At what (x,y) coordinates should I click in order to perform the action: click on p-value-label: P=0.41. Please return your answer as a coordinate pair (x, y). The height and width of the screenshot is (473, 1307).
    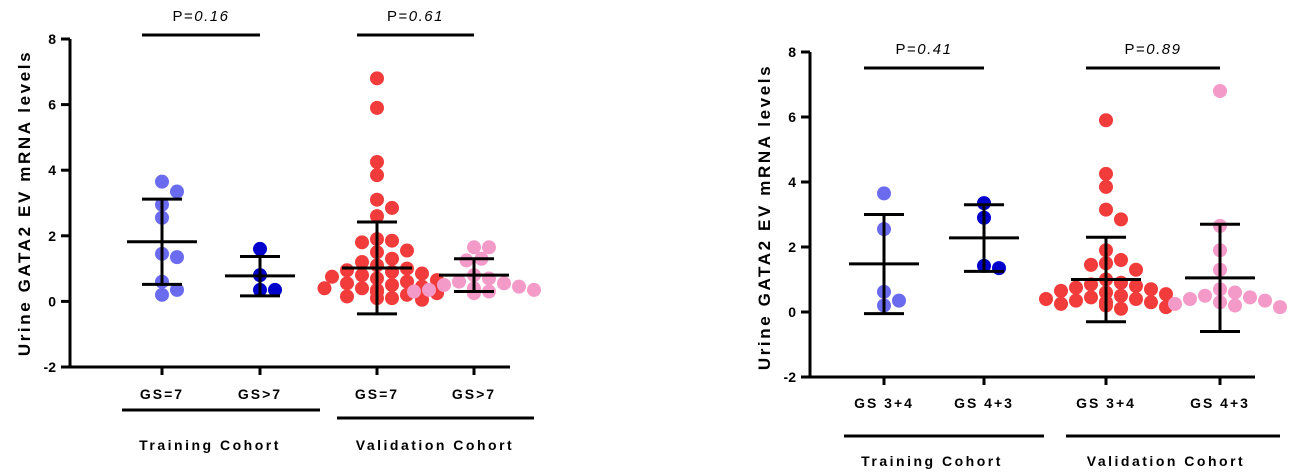
    Looking at the image, I should click on (924, 49).